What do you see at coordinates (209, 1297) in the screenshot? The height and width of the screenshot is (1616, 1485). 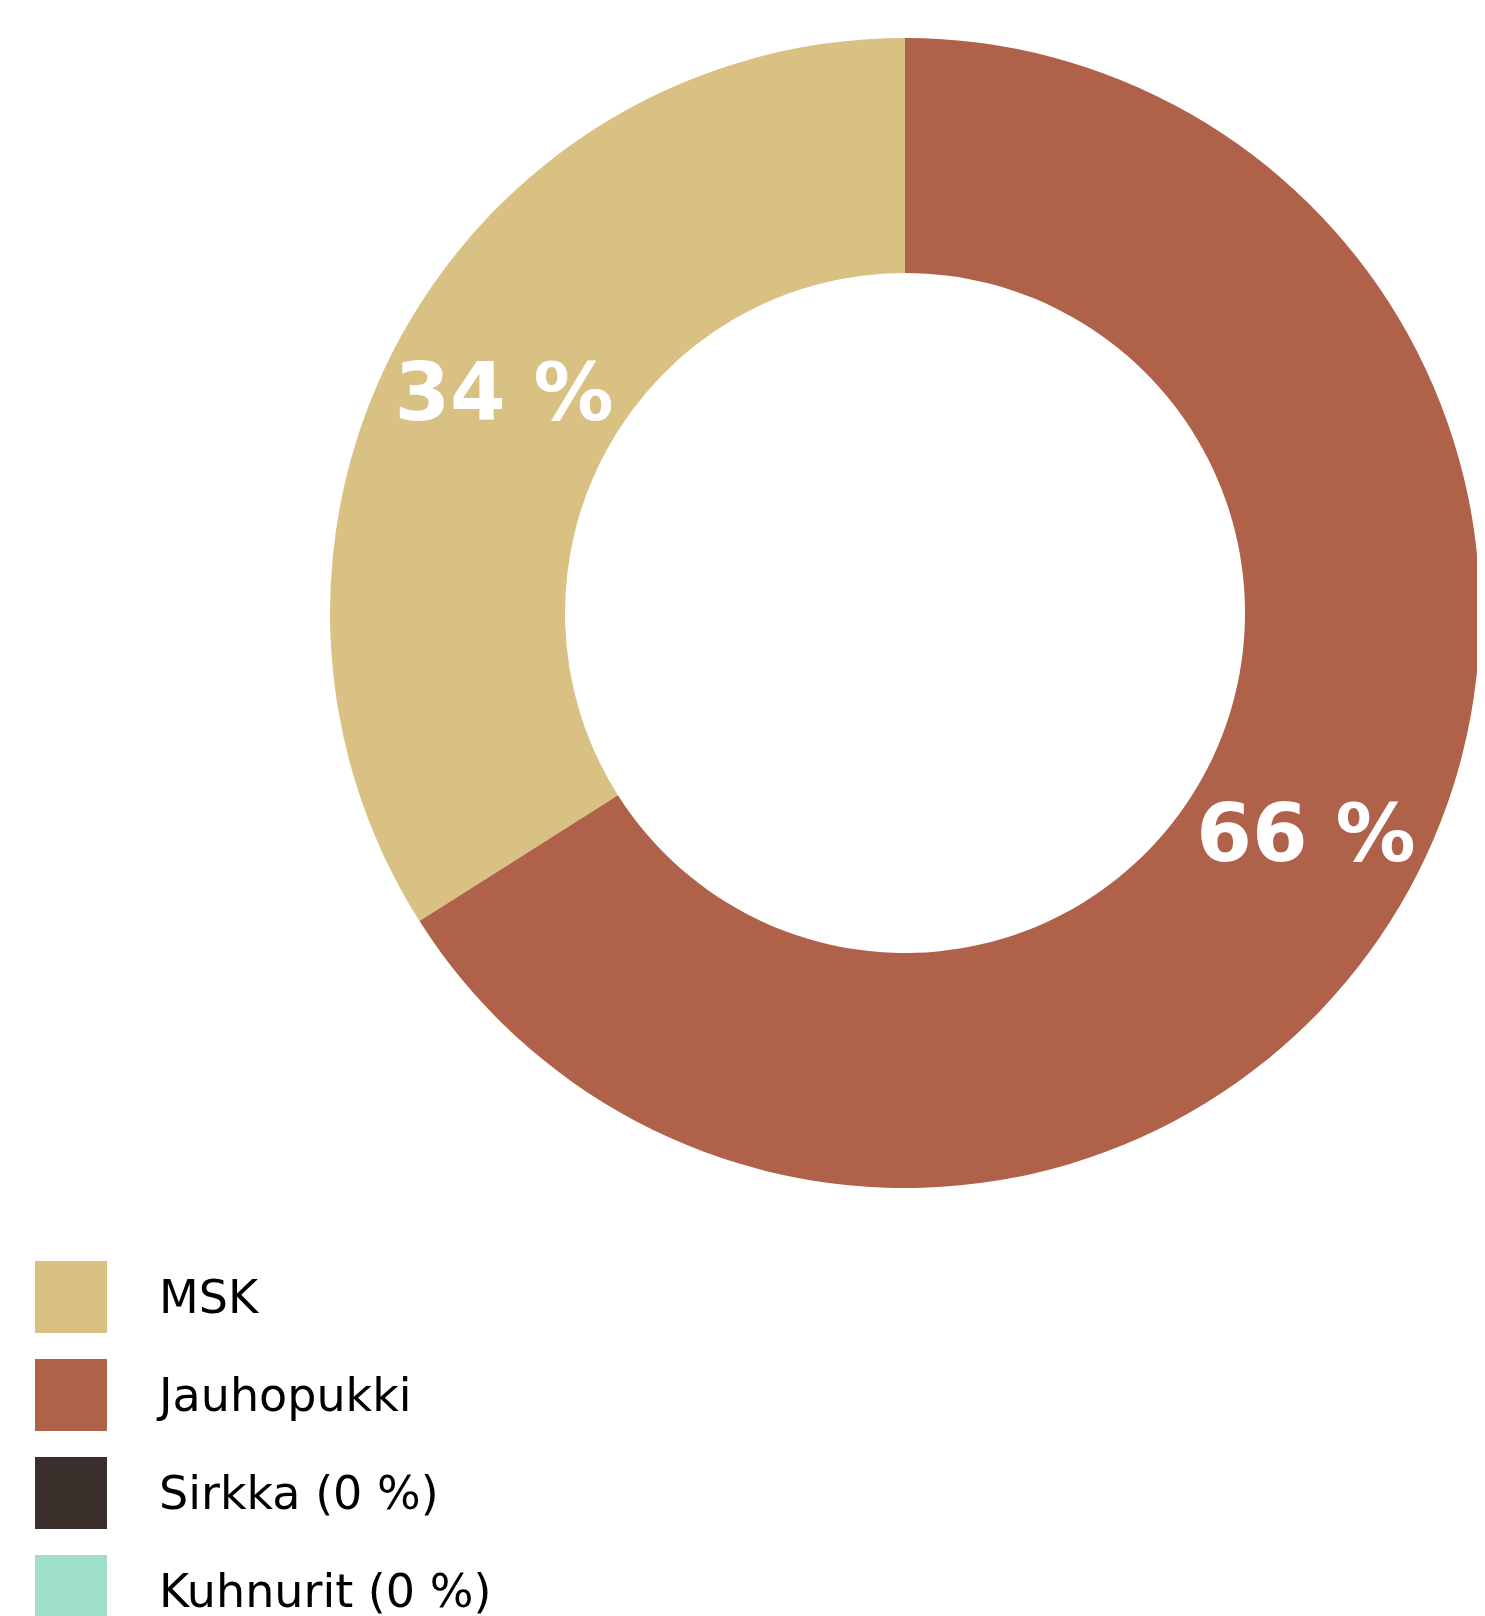 I see `legend-label: MSK` at bounding box center [209, 1297].